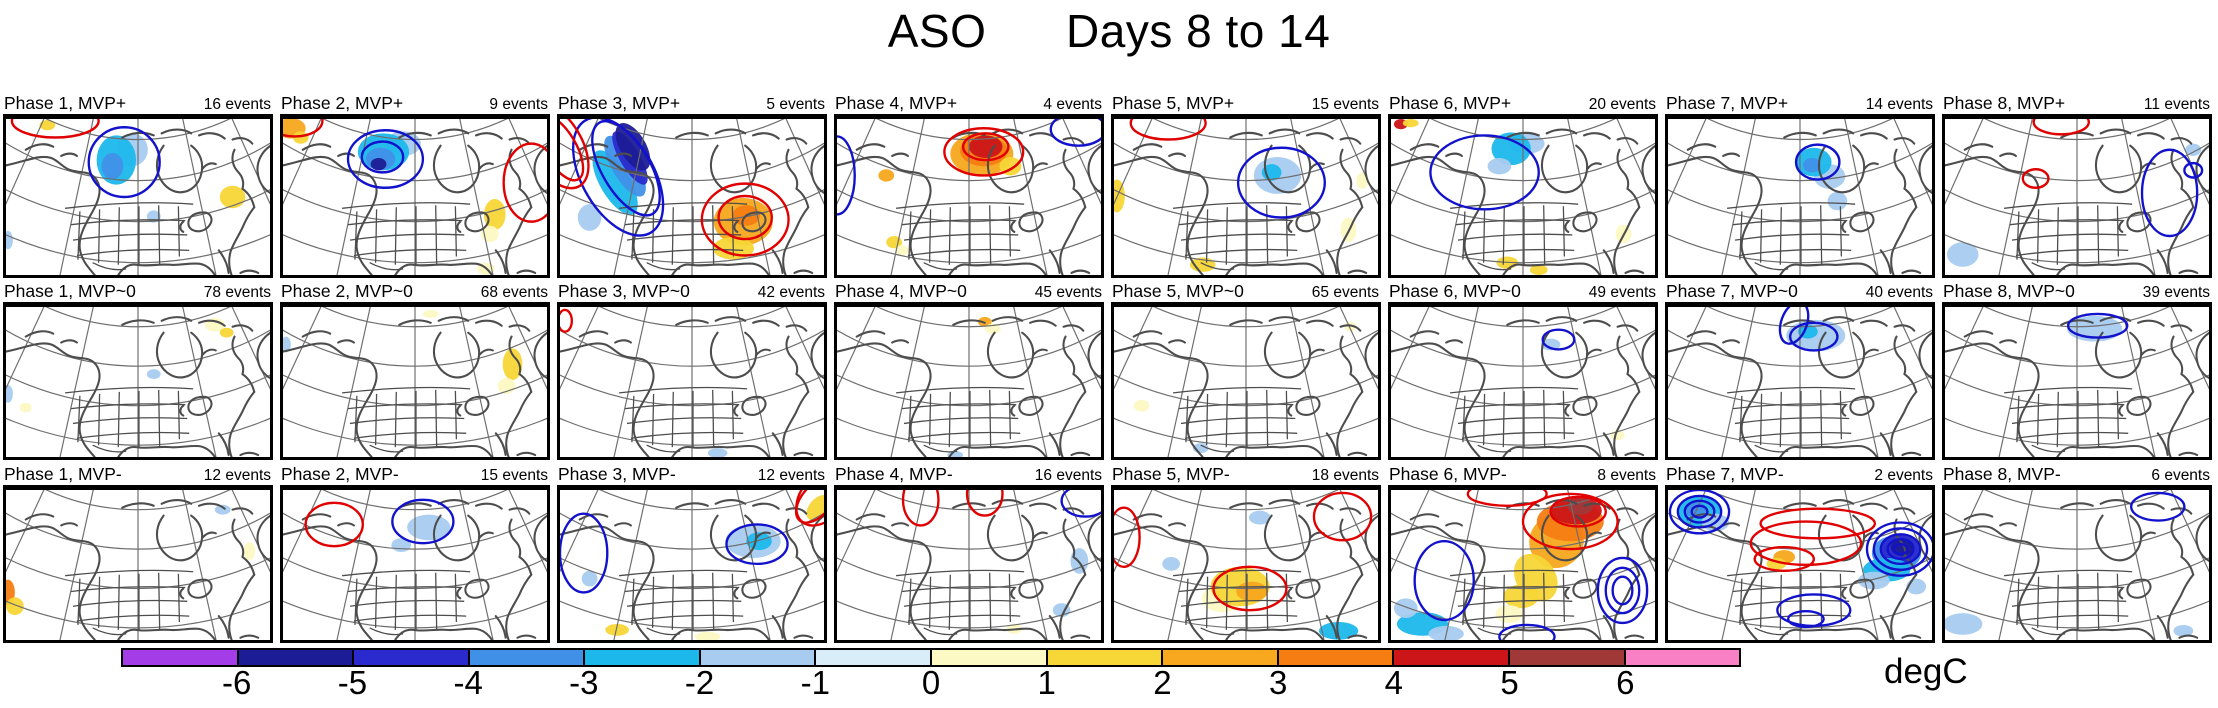 The image size is (2218, 708). I want to click on panel-title: Phase 4, MVP+, so click(896, 103).